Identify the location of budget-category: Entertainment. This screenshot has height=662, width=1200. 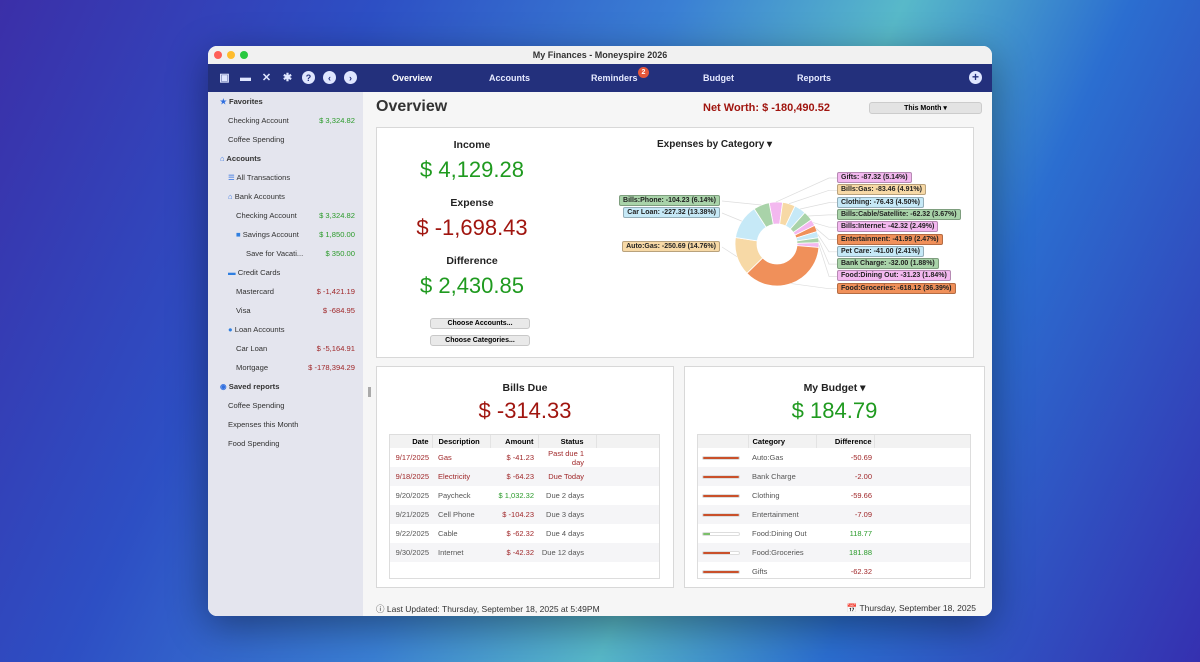
(782, 514).